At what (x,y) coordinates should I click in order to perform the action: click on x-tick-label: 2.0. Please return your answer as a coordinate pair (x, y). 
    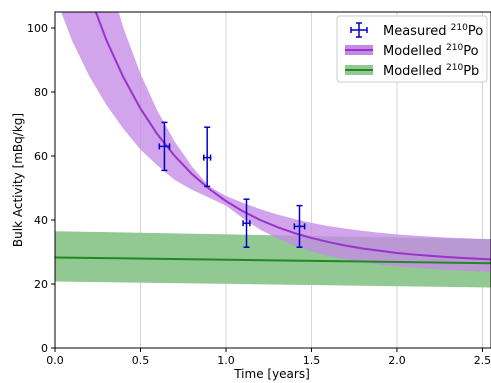
    Looking at the image, I should click on (397, 360).